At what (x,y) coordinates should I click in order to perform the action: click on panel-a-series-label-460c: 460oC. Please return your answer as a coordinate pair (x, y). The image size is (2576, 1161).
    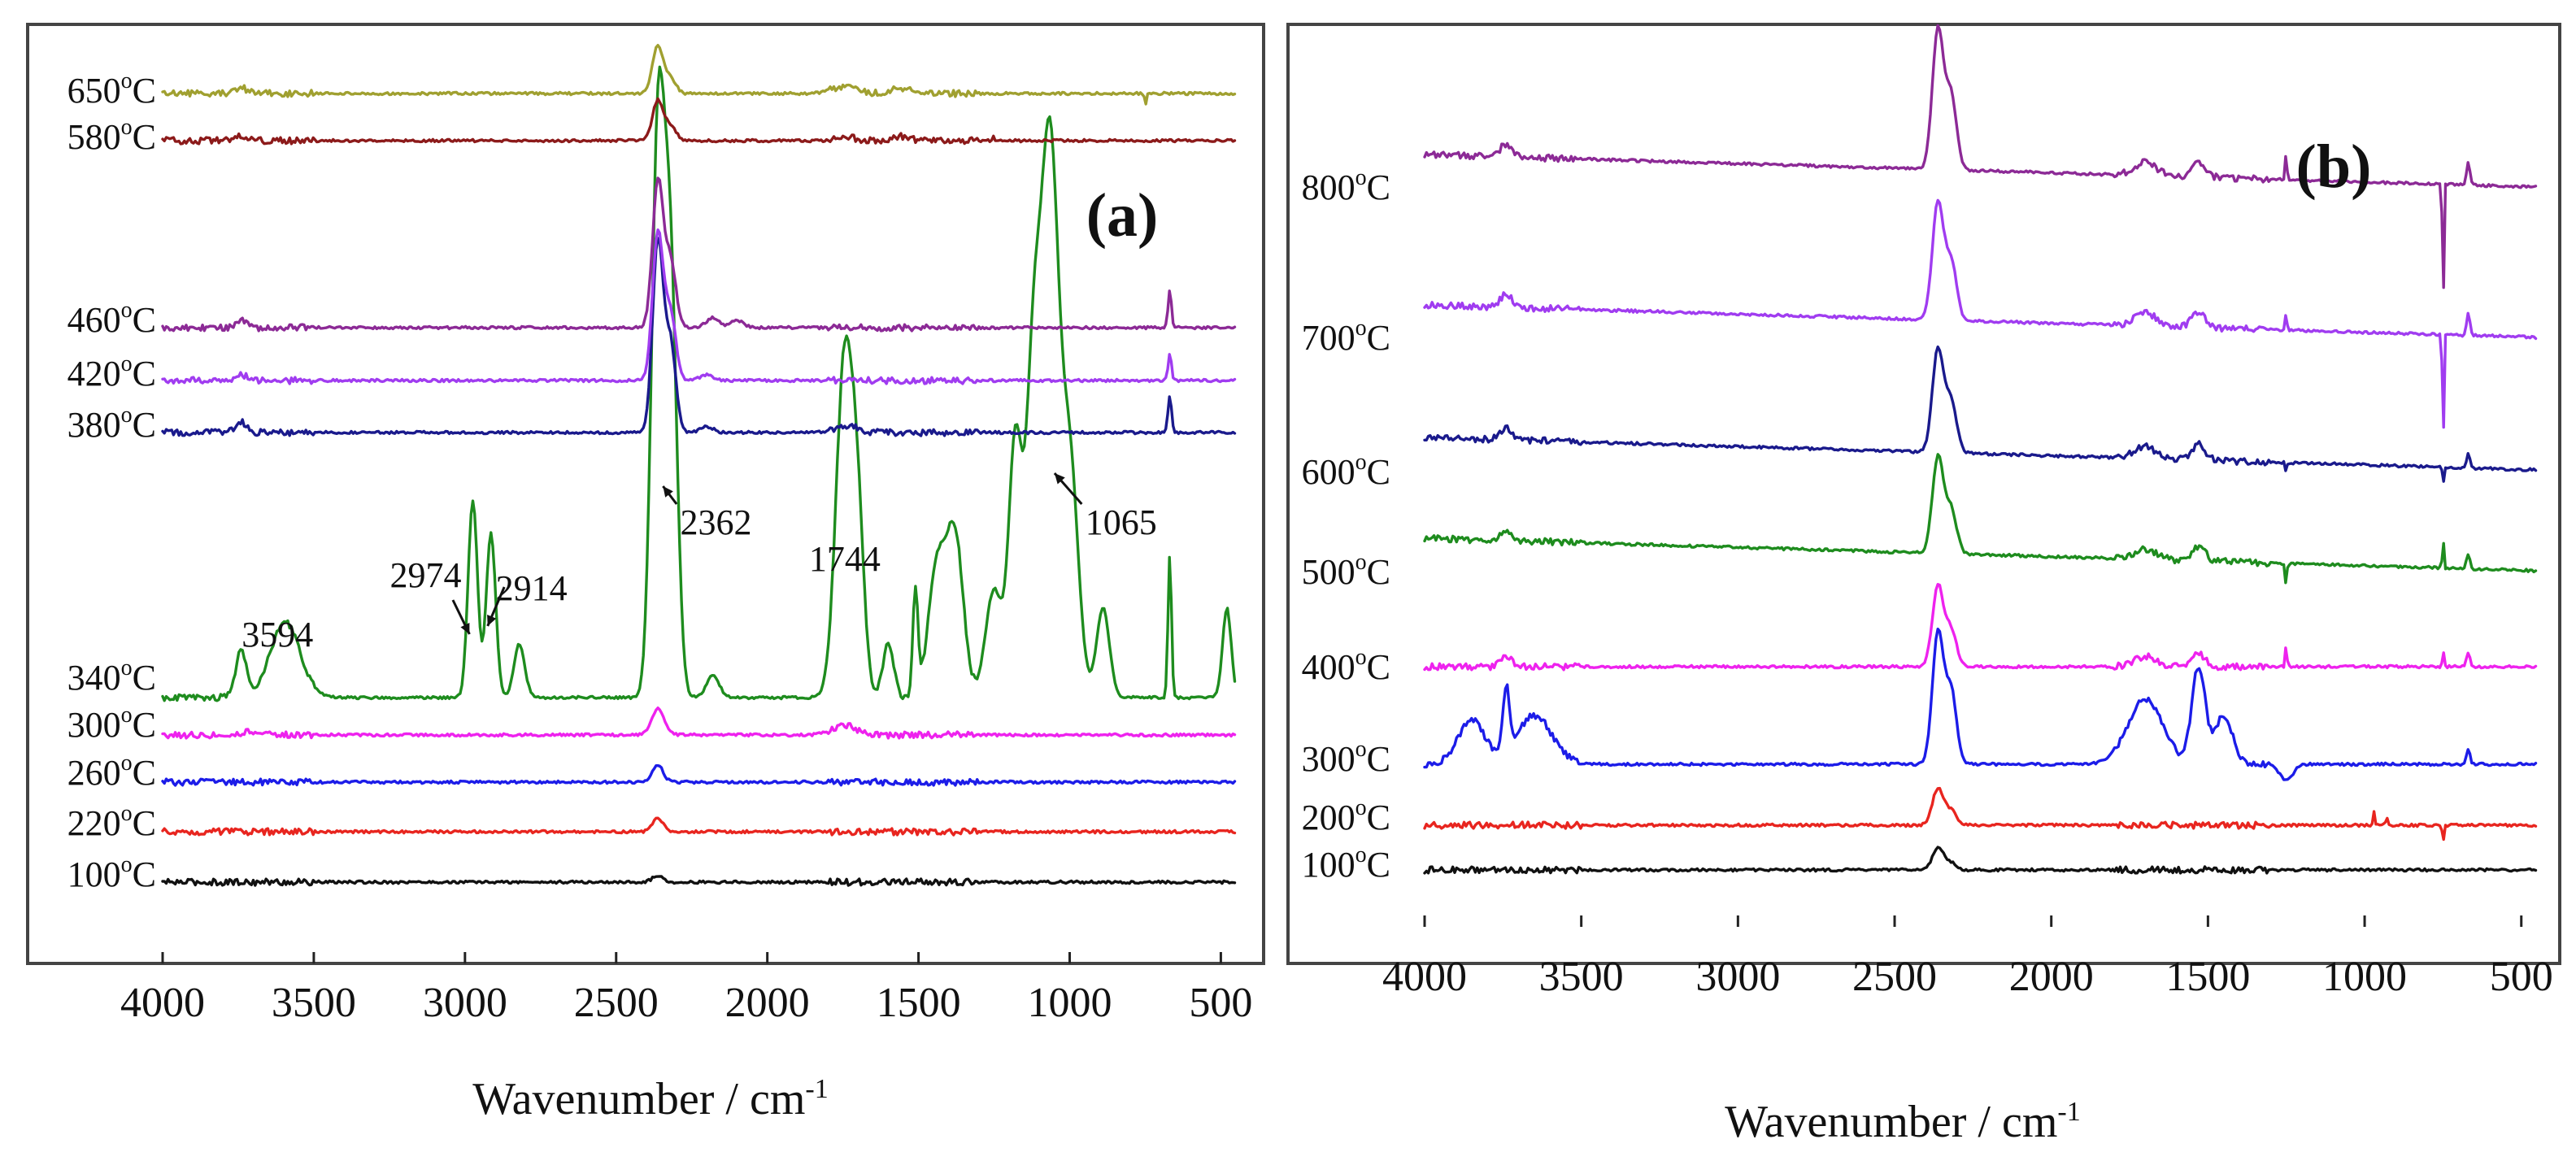
    Looking at the image, I should click on (111, 319).